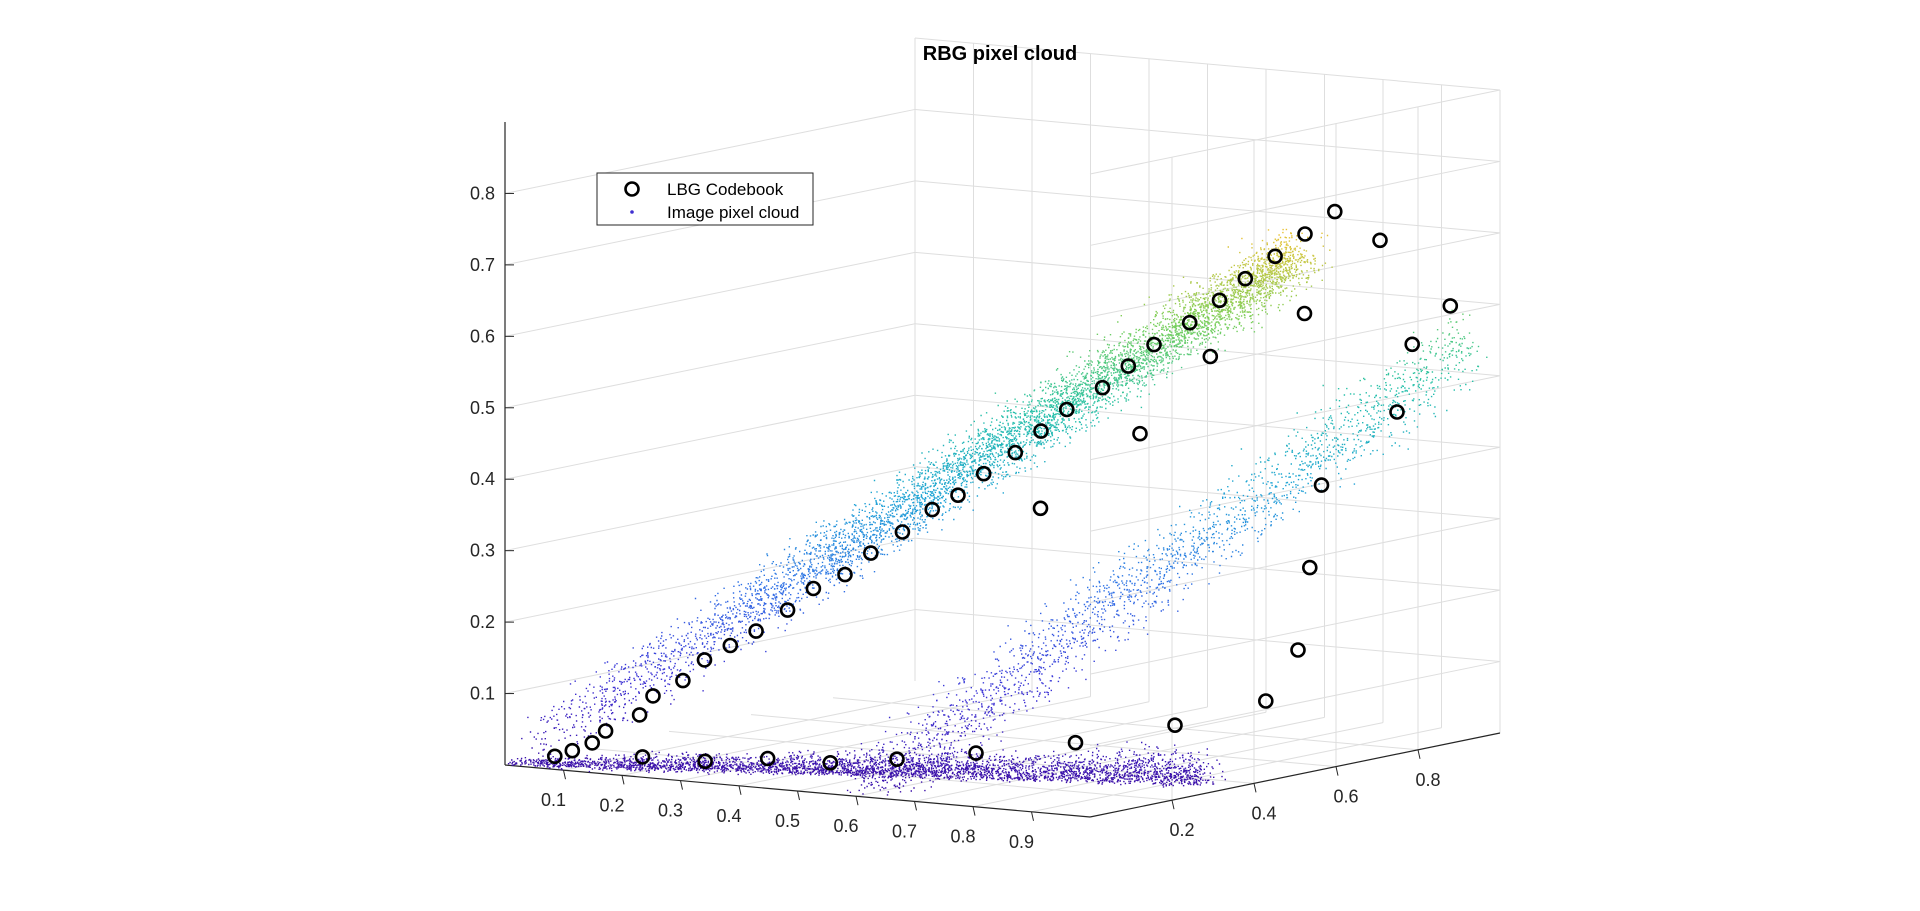 This screenshot has height=911, width=1920. I want to click on x-tick-label: 0.6, so click(845, 826).